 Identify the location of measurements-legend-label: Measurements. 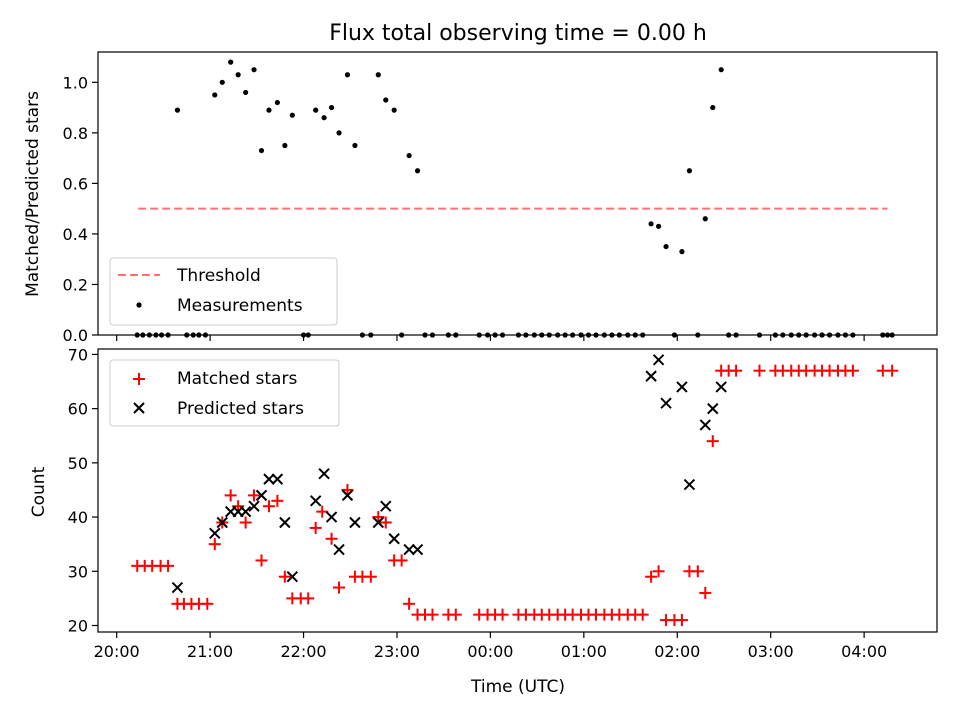
(240, 306).